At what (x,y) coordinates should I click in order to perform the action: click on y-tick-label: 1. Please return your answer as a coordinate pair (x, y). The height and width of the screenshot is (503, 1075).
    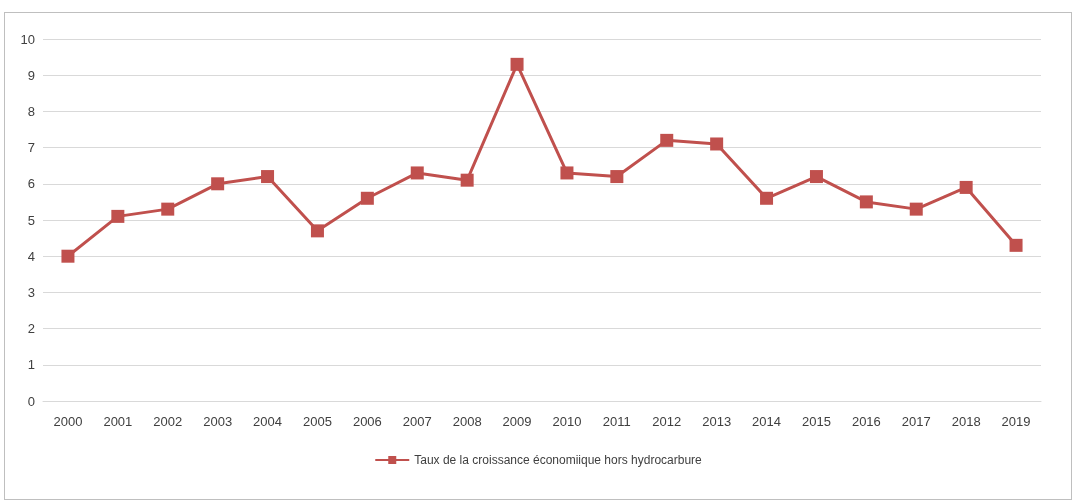
    Looking at the image, I should click on (31, 365).